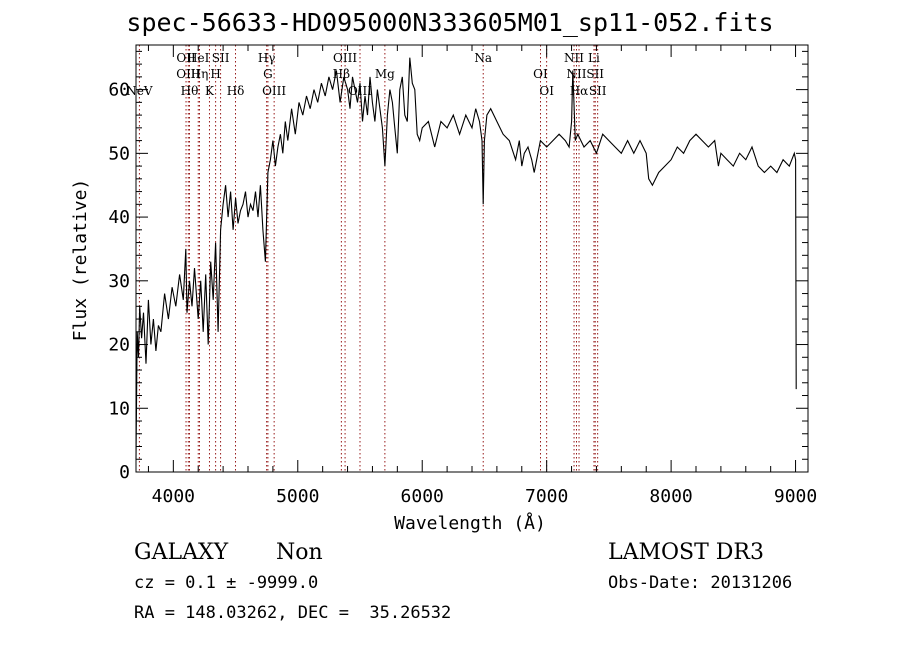 This screenshot has height=649, width=900. Describe the element at coordinates (267, 58) in the screenshot. I see `line-label: Hγ` at that location.